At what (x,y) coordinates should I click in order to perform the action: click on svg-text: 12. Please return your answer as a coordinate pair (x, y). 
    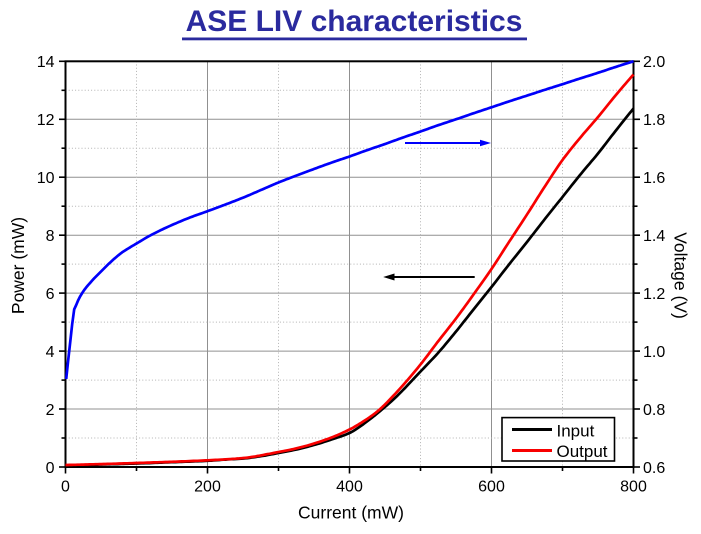
    Looking at the image, I should click on (46, 120).